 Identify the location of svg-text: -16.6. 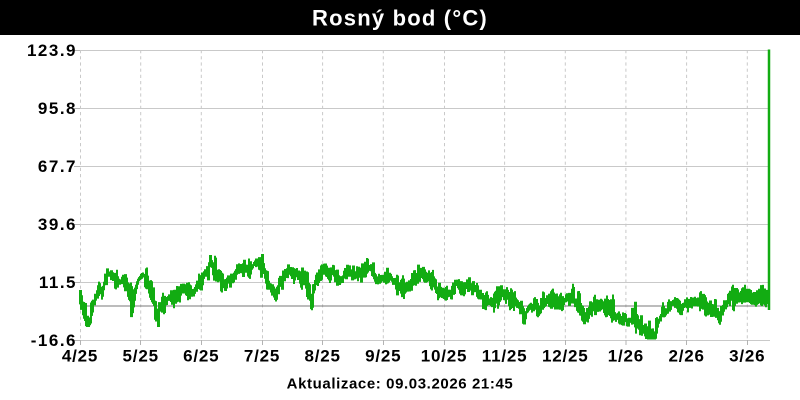
(54, 340).